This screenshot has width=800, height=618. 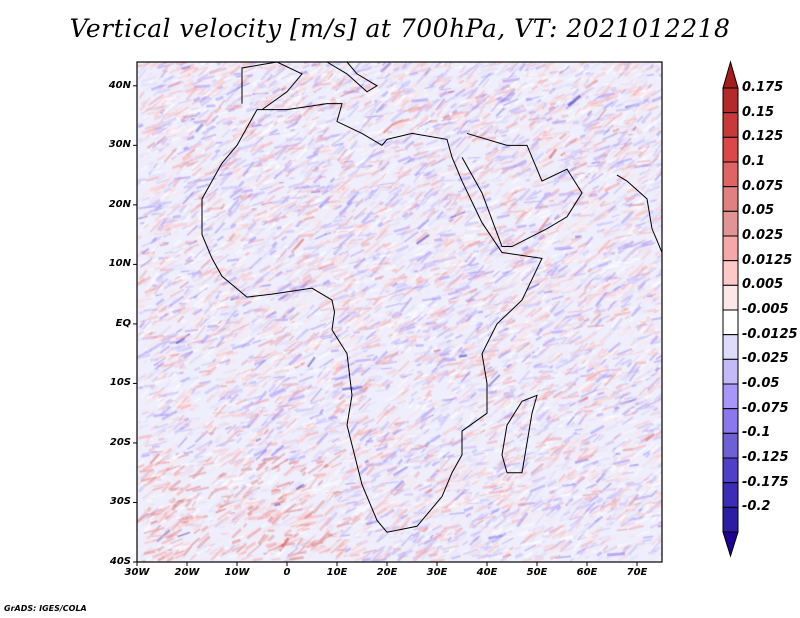 I want to click on arabia-coastline, so click(x=522, y=190).